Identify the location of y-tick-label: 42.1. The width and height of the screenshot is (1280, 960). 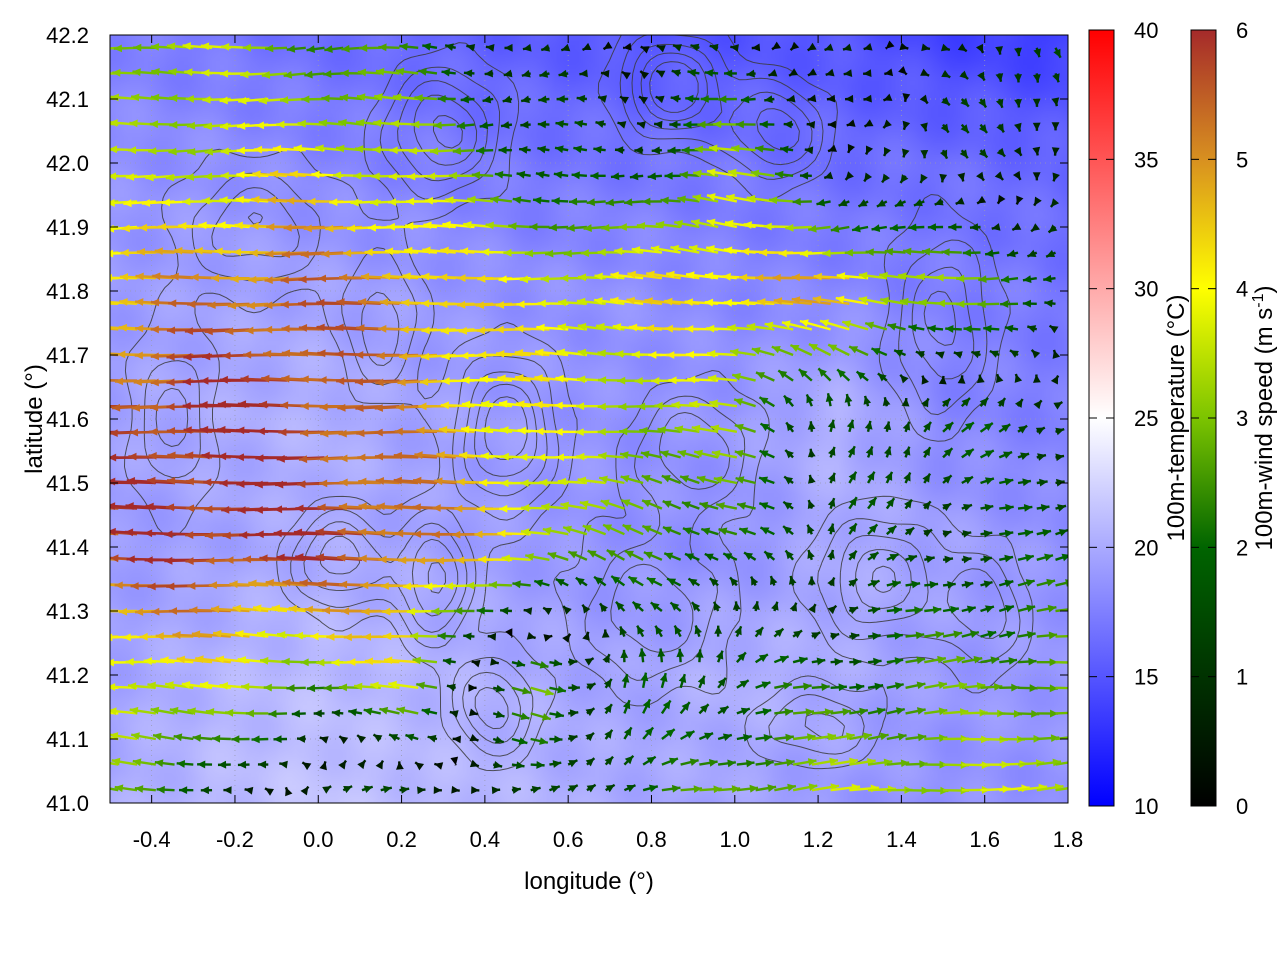
(67, 99).